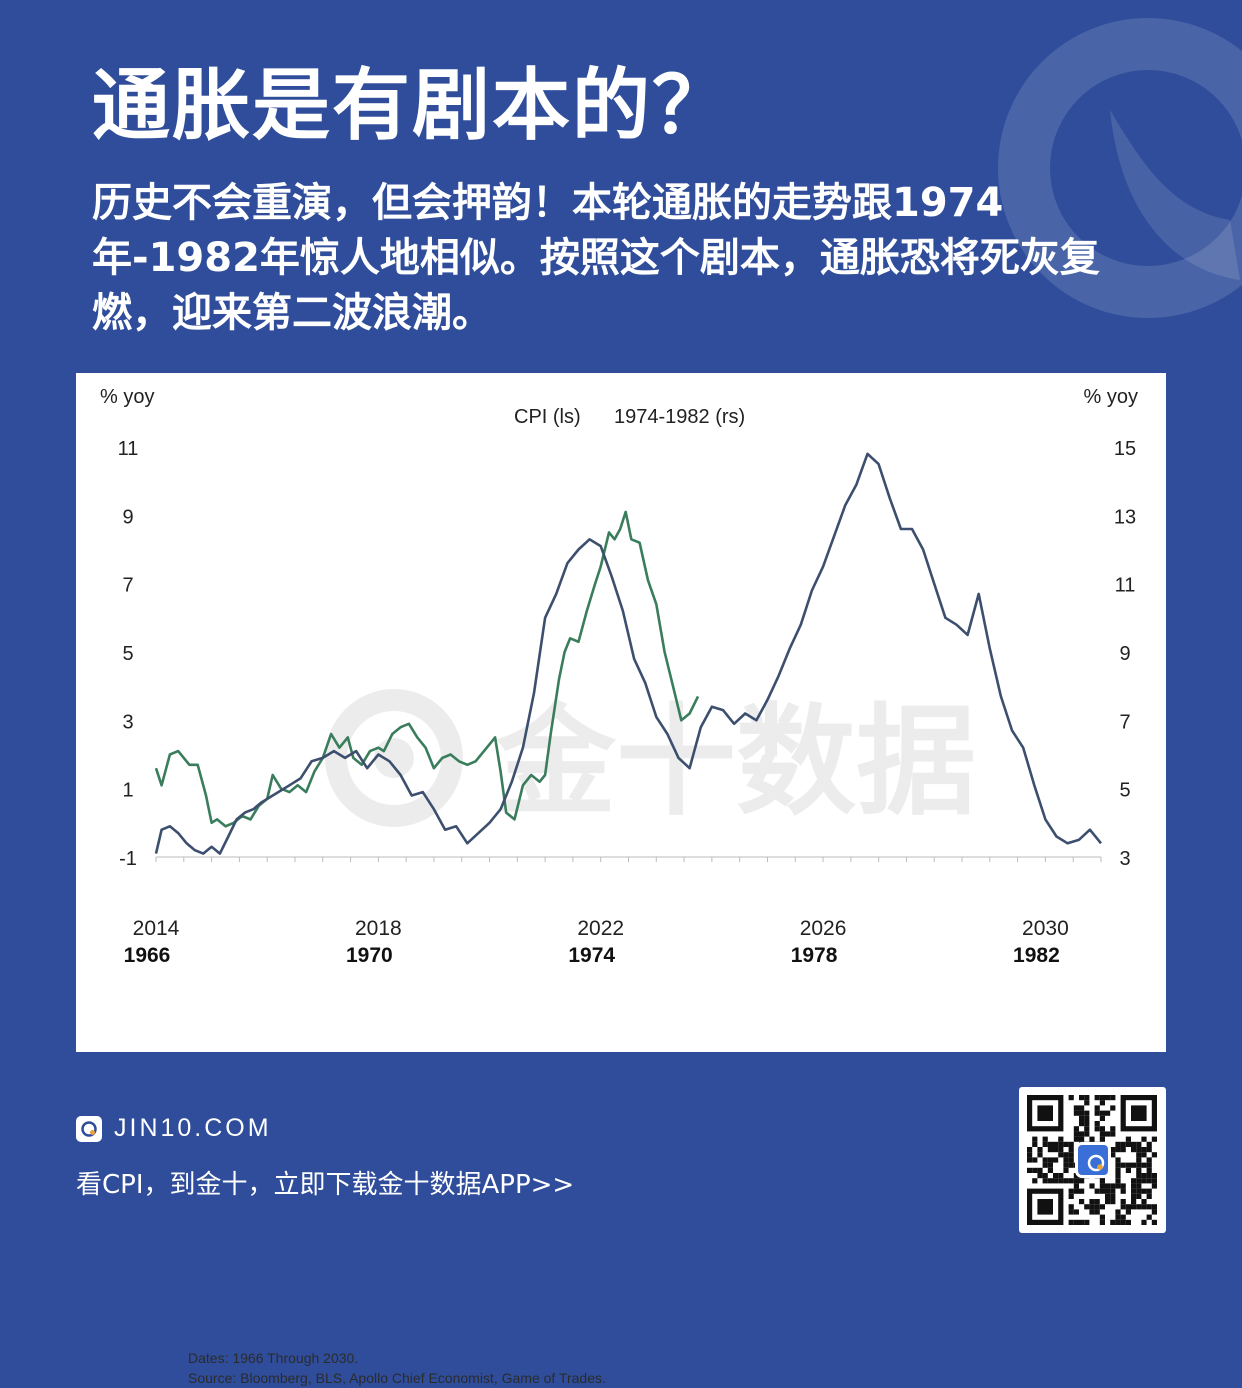 The height and width of the screenshot is (1388, 1242). What do you see at coordinates (1092, 1160) in the screenshot?
I see `qr-code` at bounding box center [1092, 1160].